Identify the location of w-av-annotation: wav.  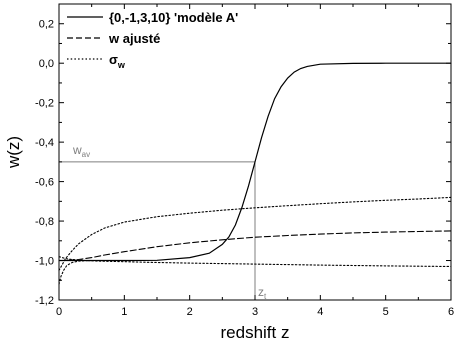
(81, 151).